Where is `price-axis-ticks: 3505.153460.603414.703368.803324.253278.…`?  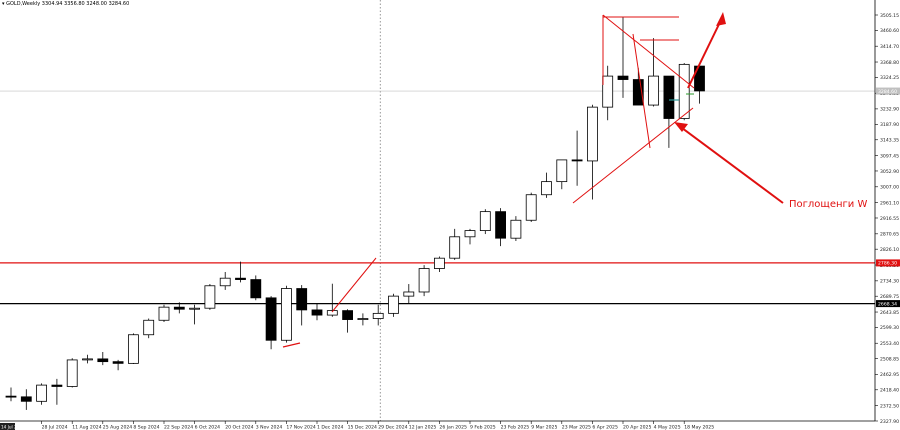
price-axis-ticks: 3505.153460.603414.703368.803324.253278.… is located at coordinates (887, 219).